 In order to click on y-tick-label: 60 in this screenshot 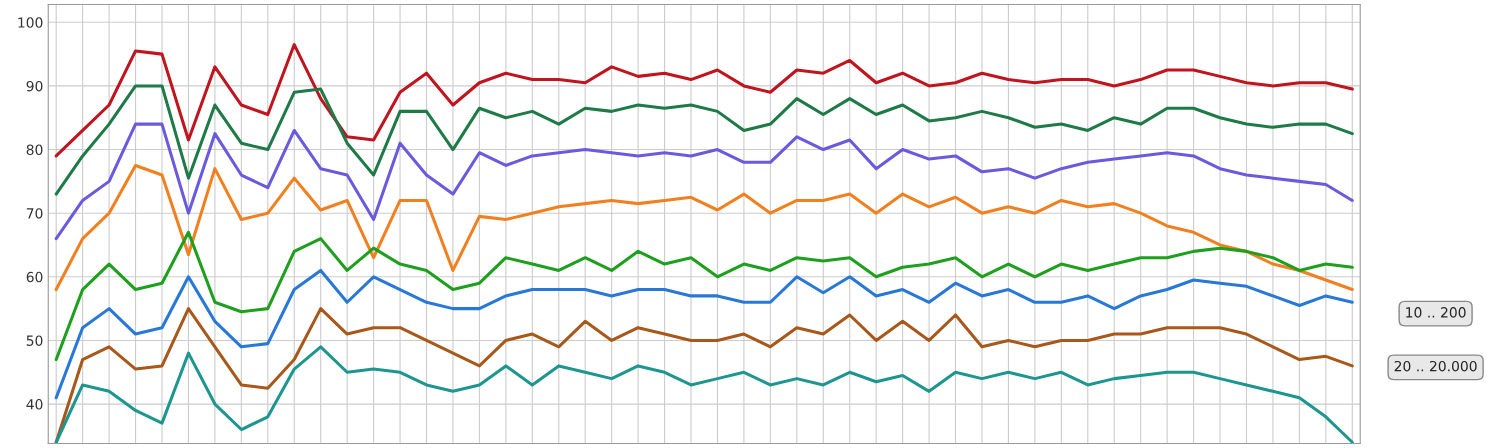, I will do `click(34, 277)`.